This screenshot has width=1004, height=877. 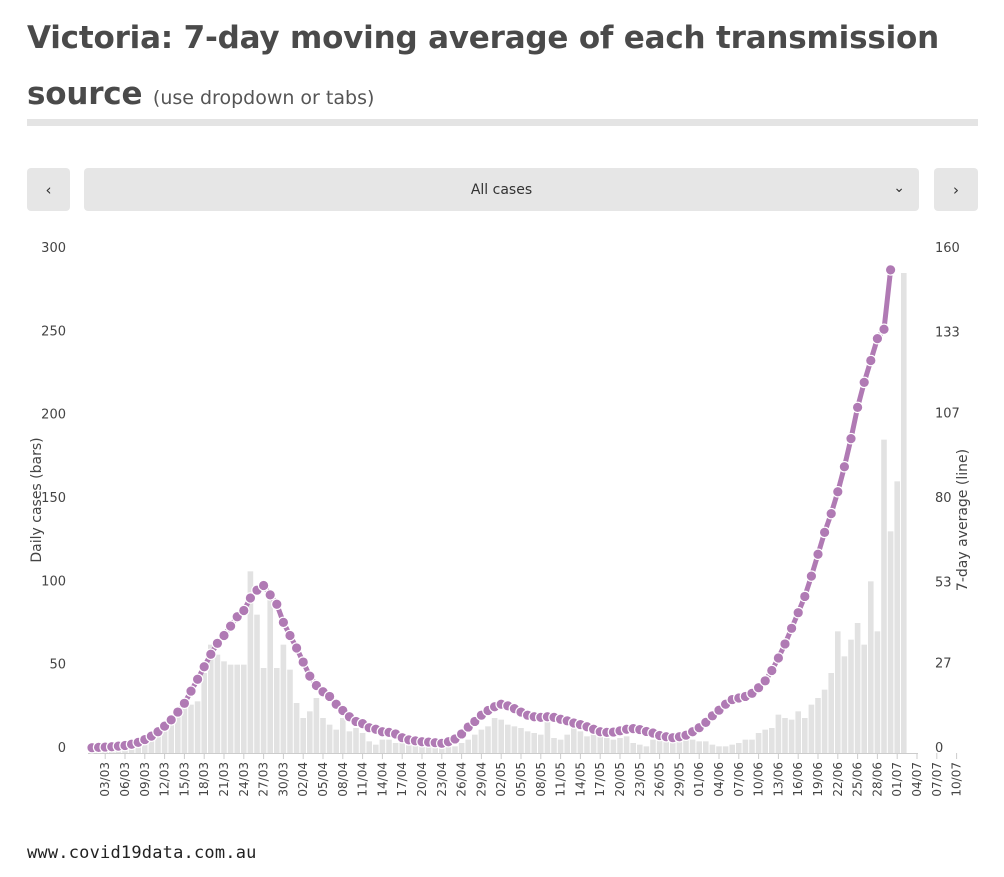 I want to click on x-tick-label: 09/03, so click(x=145, y=779).